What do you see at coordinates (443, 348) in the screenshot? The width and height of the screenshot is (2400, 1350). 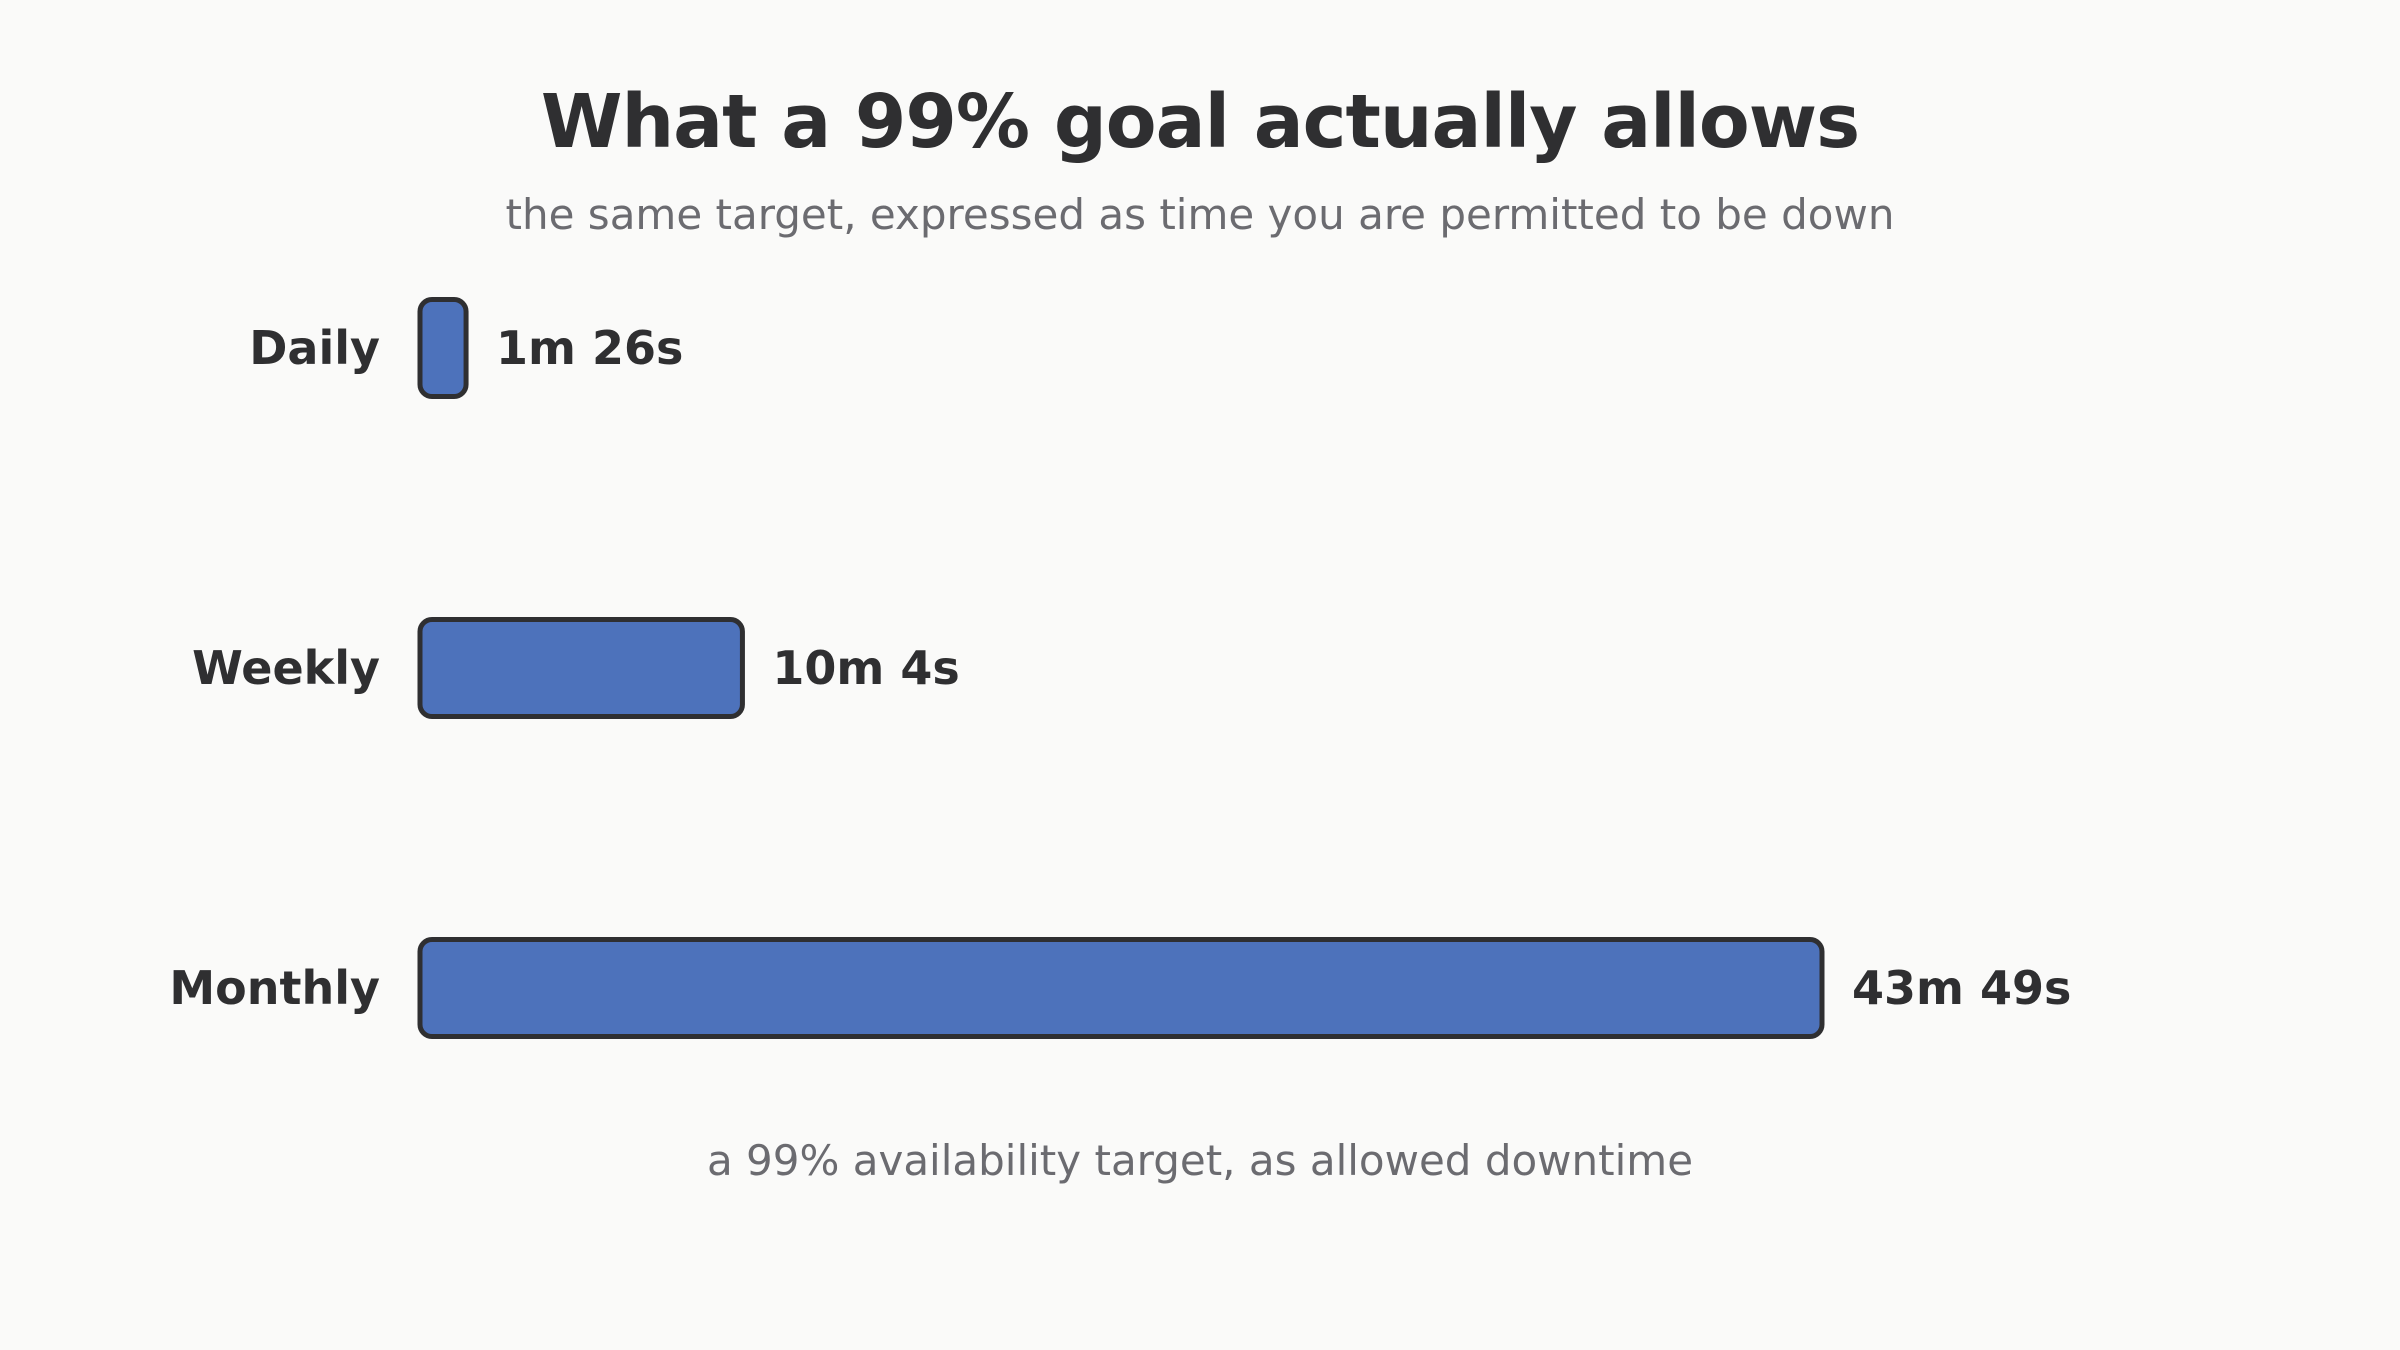 I see `bar-daily` at bounding box center [443, 348].